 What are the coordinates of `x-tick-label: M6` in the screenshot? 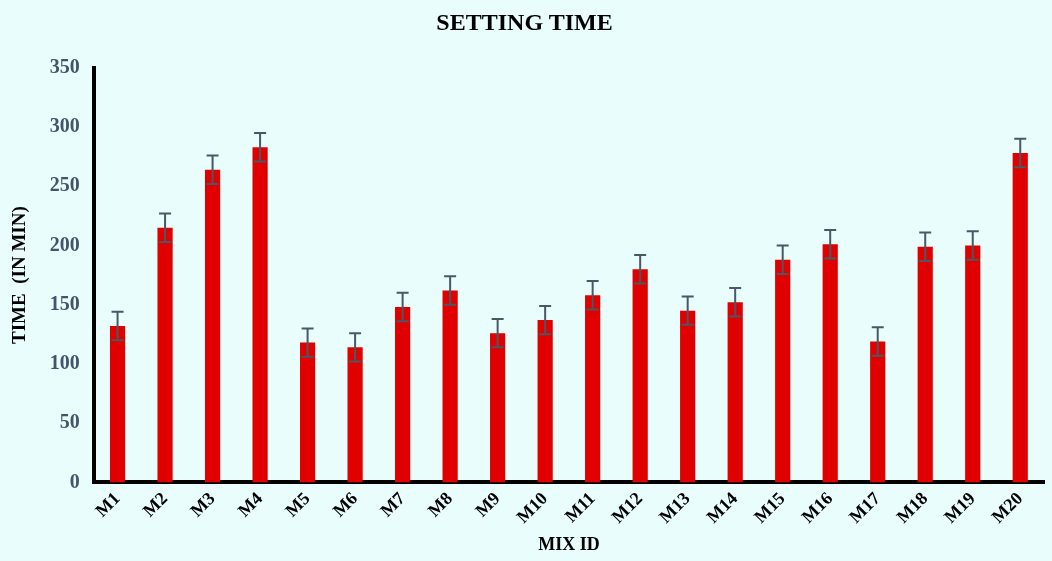 It's located at (345, 504).